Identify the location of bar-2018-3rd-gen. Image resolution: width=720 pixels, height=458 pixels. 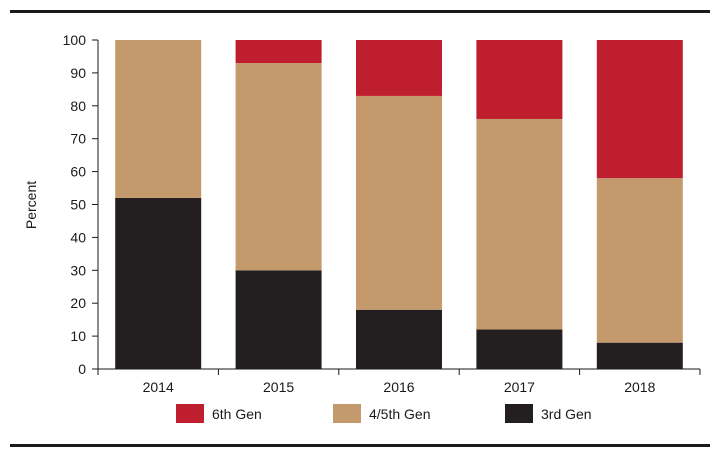
(639, 355).